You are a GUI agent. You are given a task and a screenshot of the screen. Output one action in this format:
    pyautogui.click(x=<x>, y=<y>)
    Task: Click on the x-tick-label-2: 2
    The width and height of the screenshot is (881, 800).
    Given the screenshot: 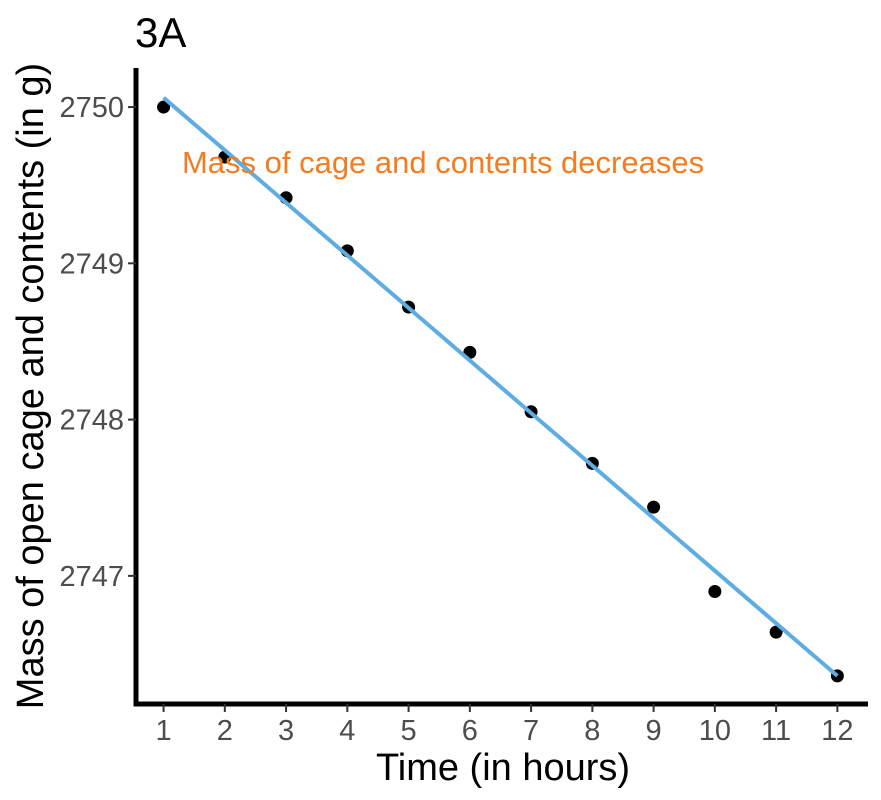 What is the action you would take?
    pyautogui.click(x=225, y=731)
    